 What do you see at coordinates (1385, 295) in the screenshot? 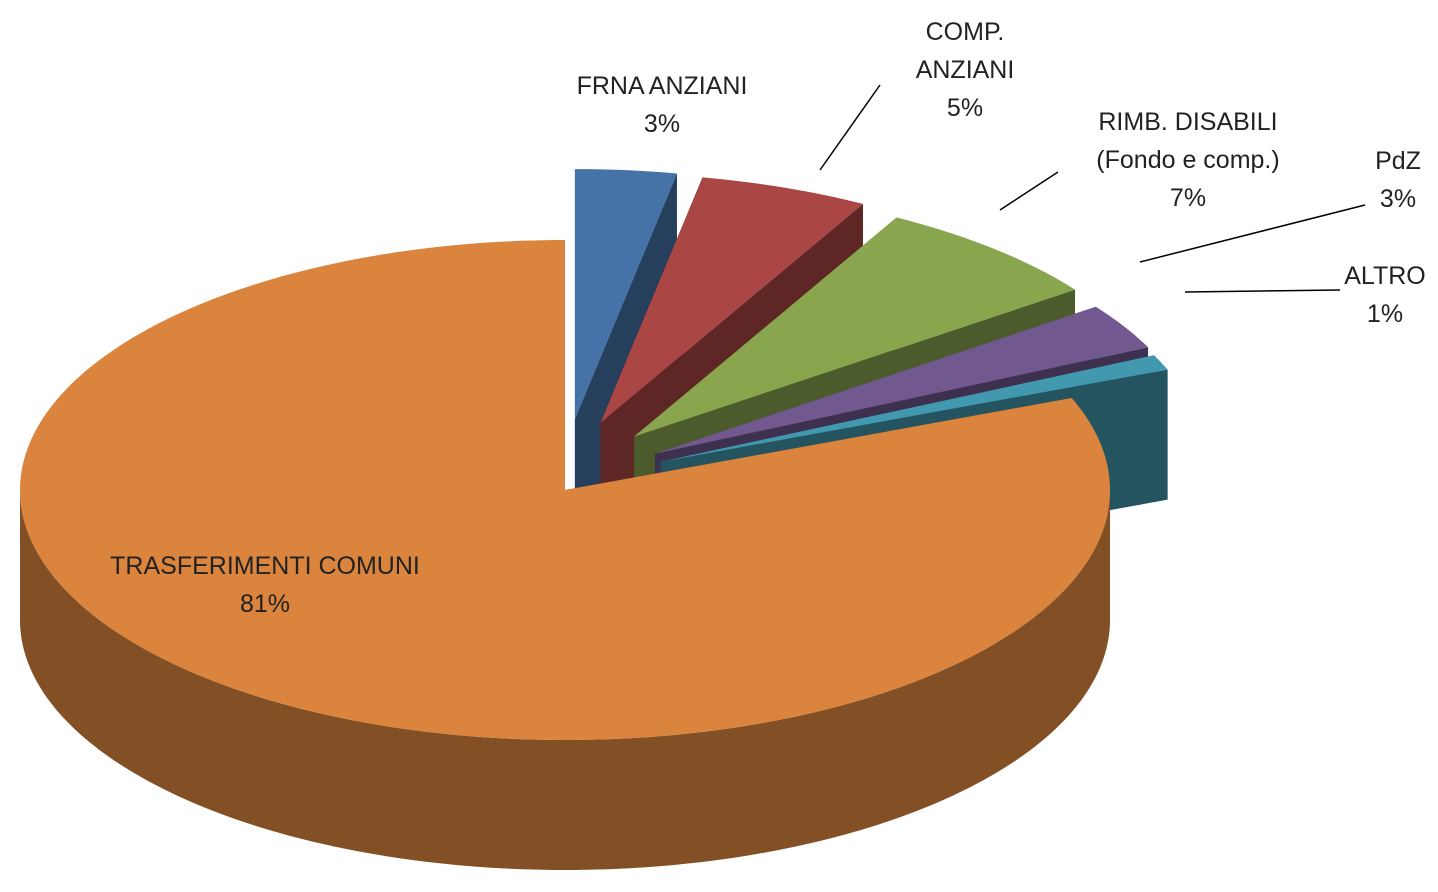
I see `data-label: ALTRO 1%` at bounding box center [1385, 295].